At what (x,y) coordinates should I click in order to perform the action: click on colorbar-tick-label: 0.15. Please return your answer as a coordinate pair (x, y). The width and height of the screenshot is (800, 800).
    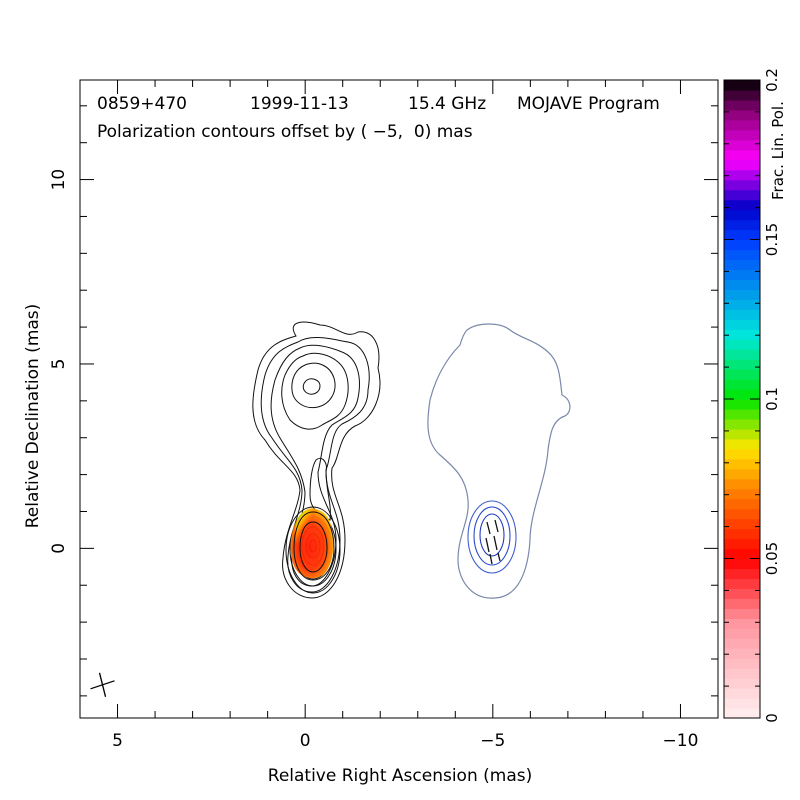
    Looking at the image, I should click on (772, 239).